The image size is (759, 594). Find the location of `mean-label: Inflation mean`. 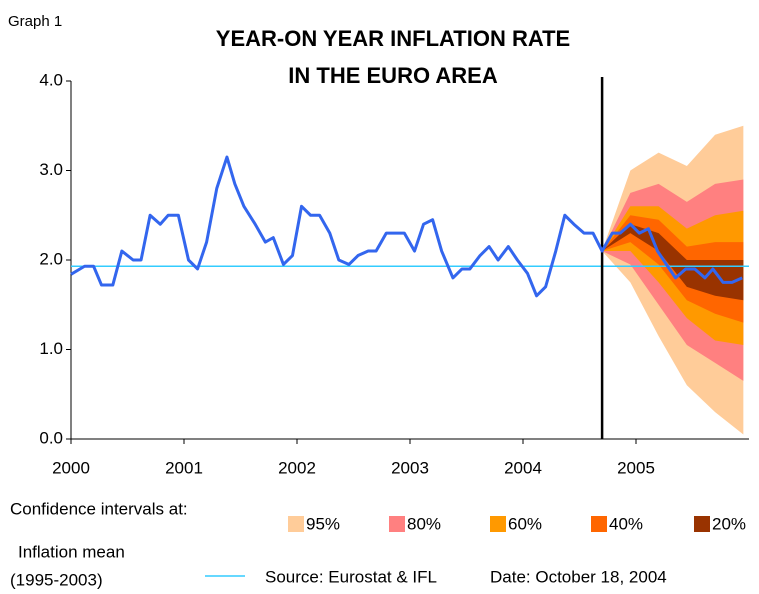

mean-label: Inflation mean is located at coordinates (71, 551).